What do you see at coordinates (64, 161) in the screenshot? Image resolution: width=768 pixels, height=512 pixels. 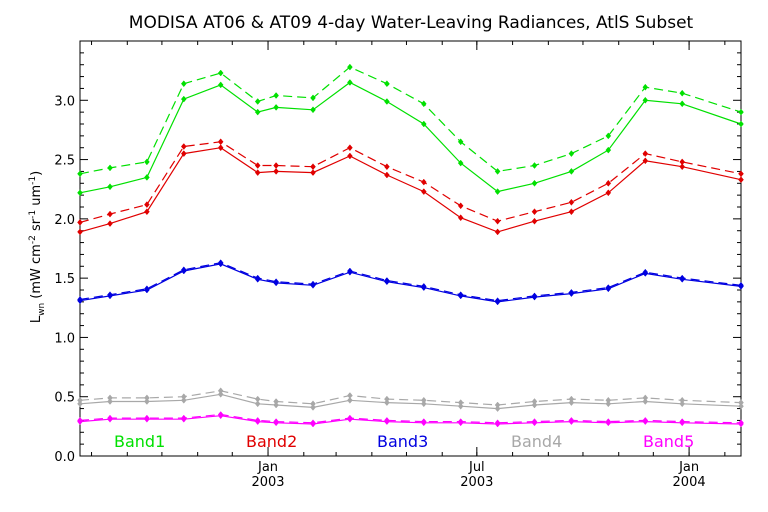 I see `y-tick-label: 2.5` at bounding box center [64, 161].